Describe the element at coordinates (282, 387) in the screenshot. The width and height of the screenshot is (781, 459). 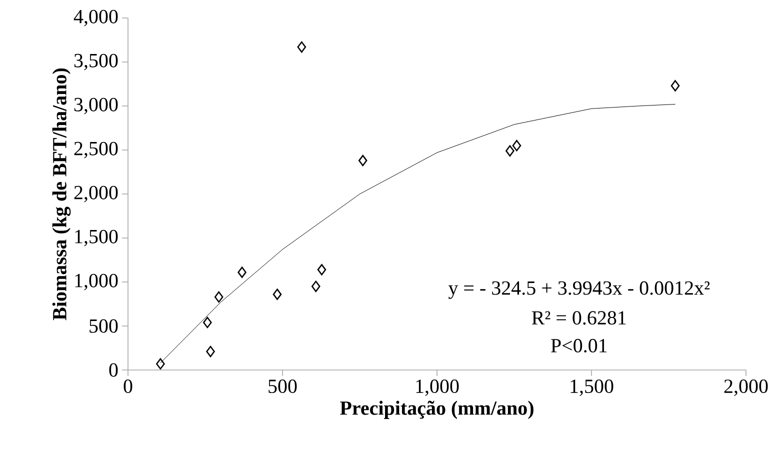
I see `x-tick-label: 500` at that location.